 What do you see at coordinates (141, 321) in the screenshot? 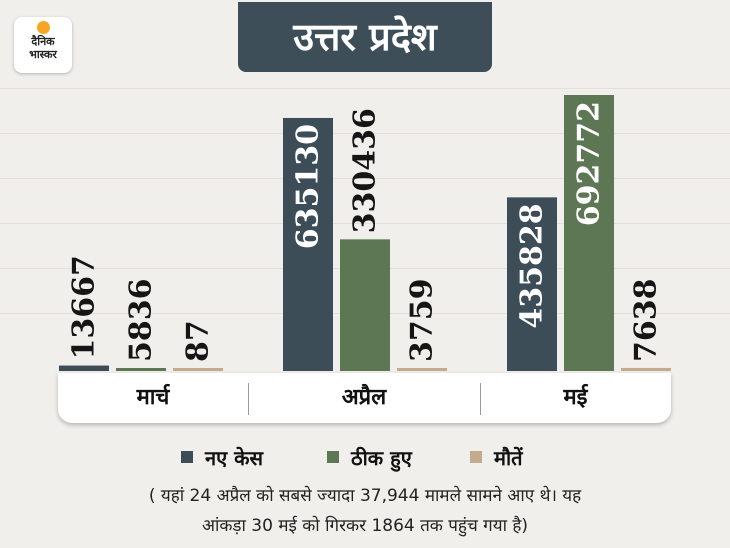
I see `data-label-recovered-0: 5836` at bounding box center [141, 321].